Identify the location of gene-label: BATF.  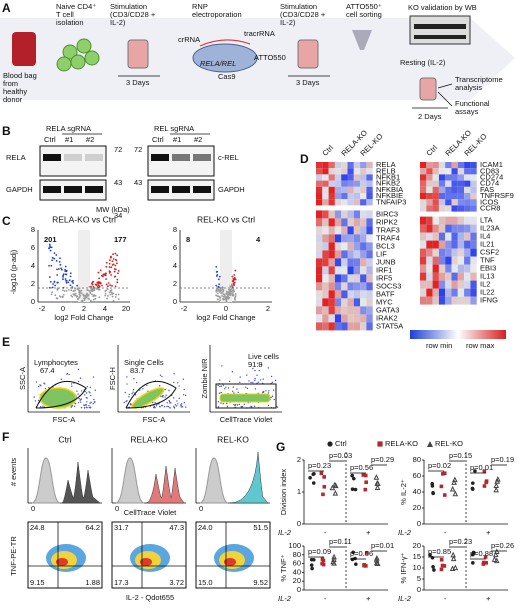
(385, 293).